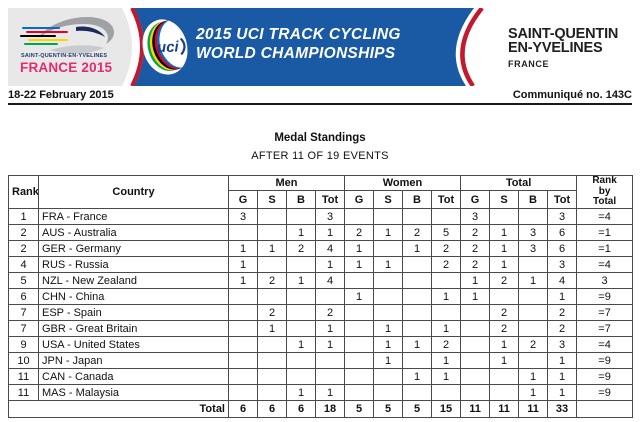 This screenshot has width=640, height=422. I want to click on total-medal-cell: 11, so click(533, 409).